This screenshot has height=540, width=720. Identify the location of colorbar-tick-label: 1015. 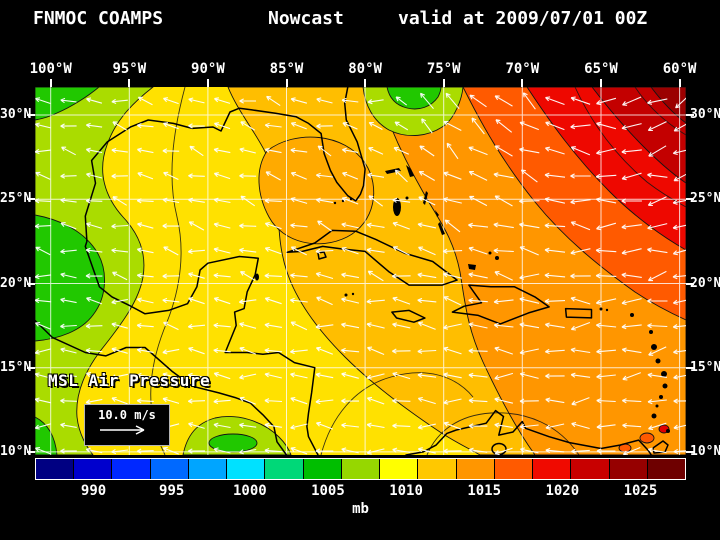
(484, 491).